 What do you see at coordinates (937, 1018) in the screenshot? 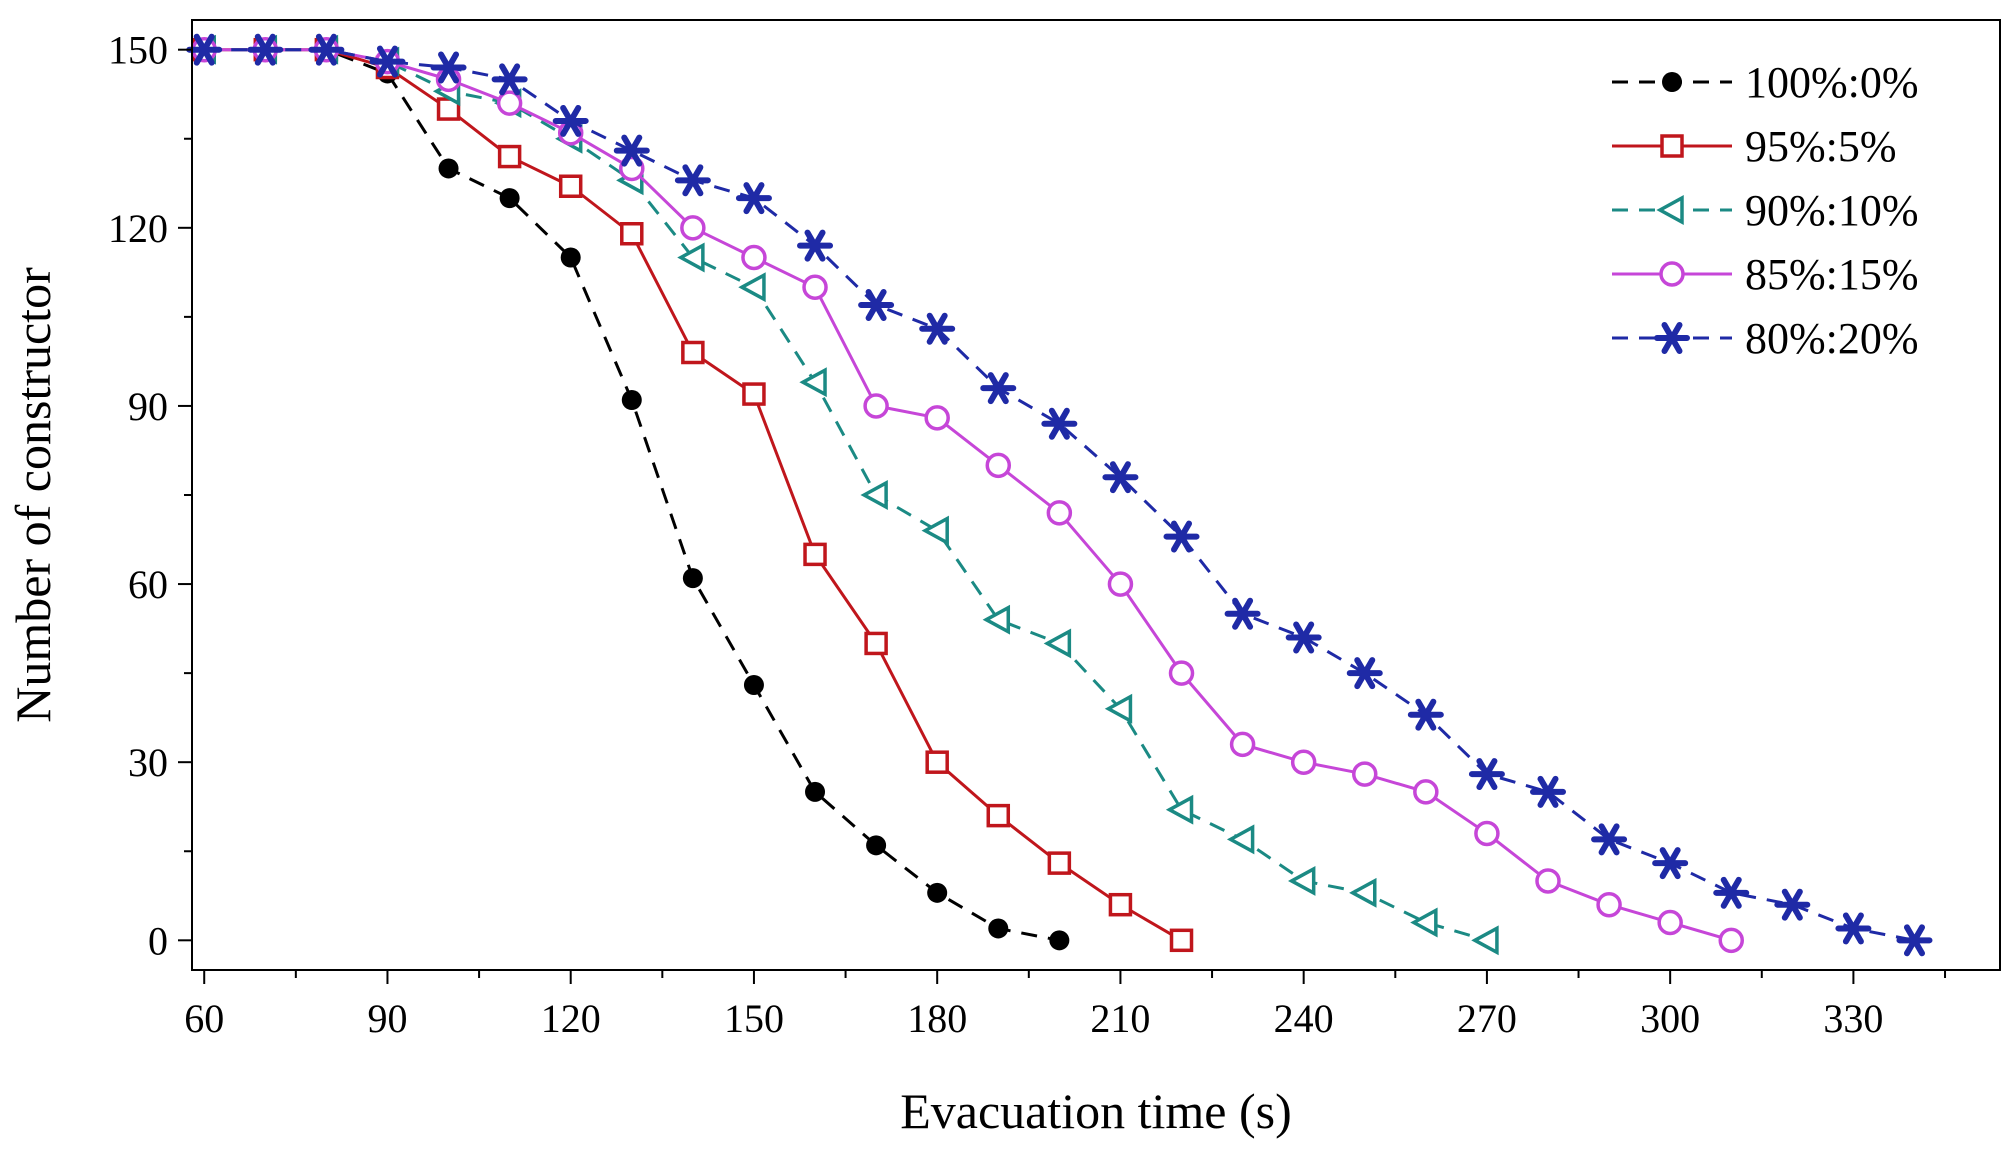
I see `x-tick-label: 180` at bounding box center [937, 1018].